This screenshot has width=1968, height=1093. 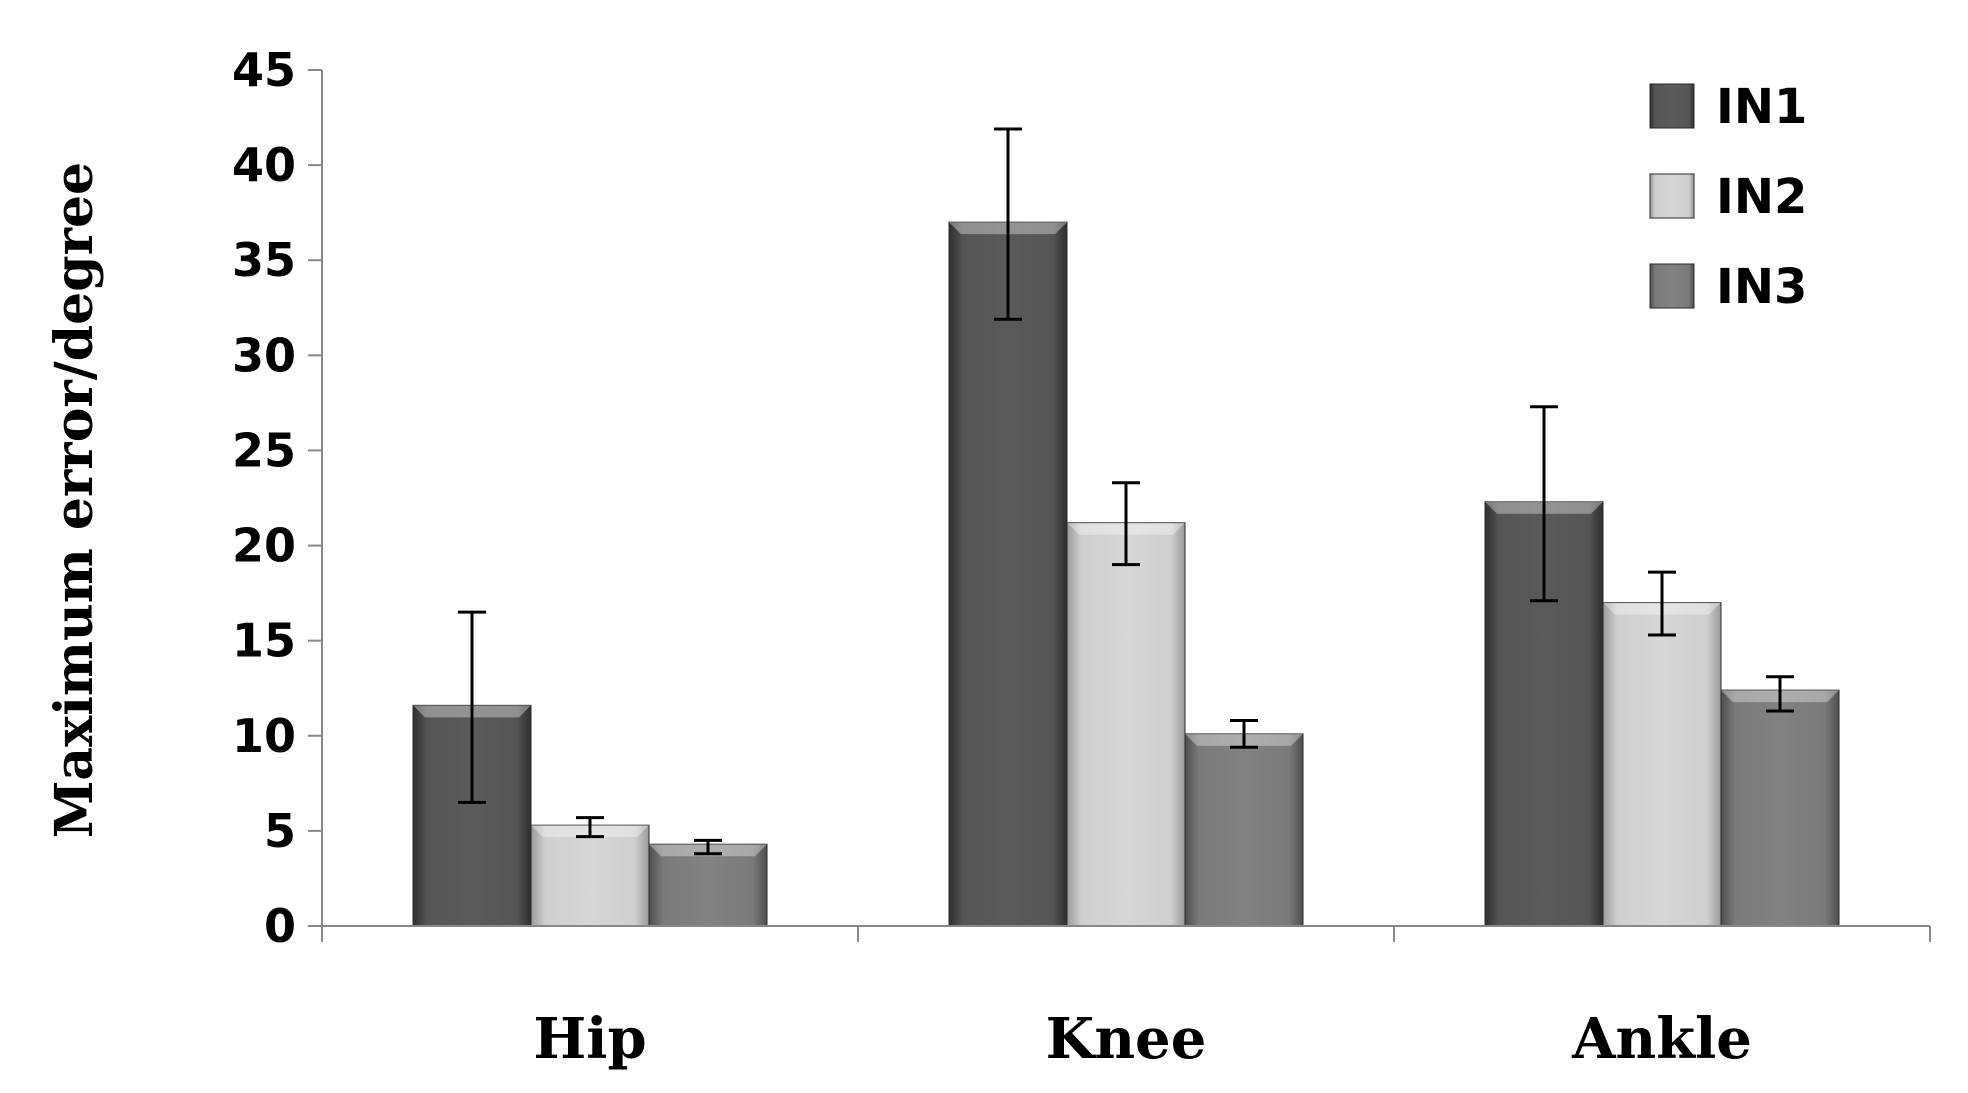 I want to click on legend-swatch-in2, so click(x=1672, y=196).